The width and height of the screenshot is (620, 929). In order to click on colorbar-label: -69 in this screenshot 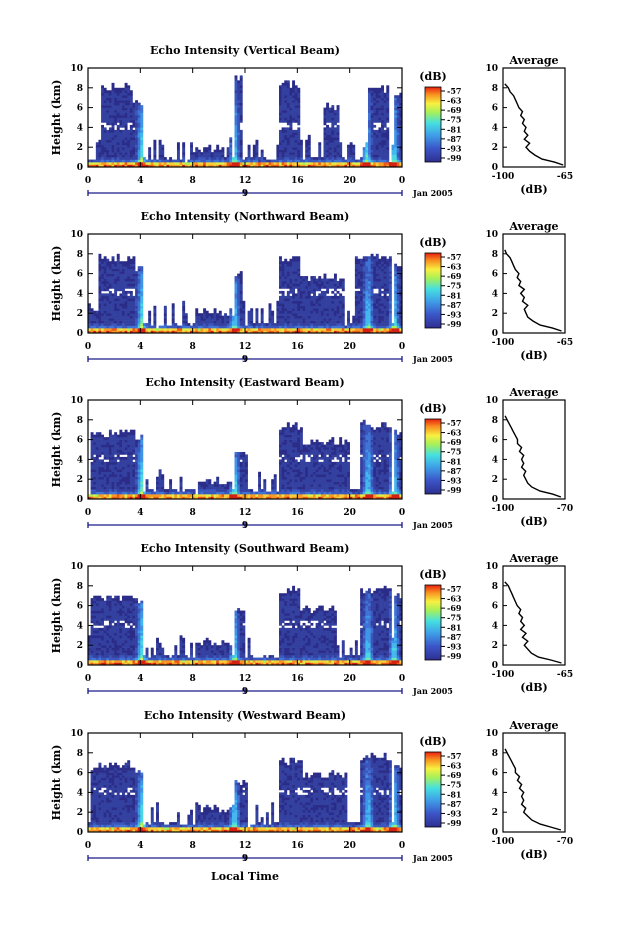, I will do `click(454, 110)`.